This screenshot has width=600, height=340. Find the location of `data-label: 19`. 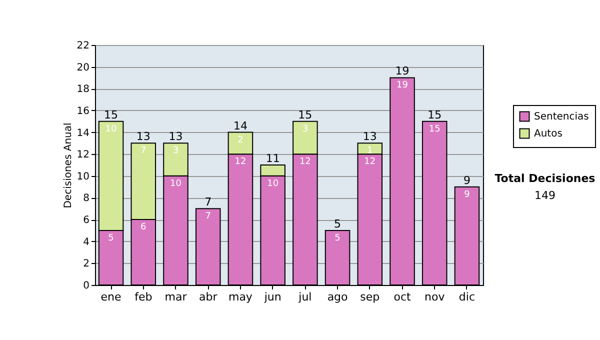

data-label: 19 is located at coordinates (402, 85).